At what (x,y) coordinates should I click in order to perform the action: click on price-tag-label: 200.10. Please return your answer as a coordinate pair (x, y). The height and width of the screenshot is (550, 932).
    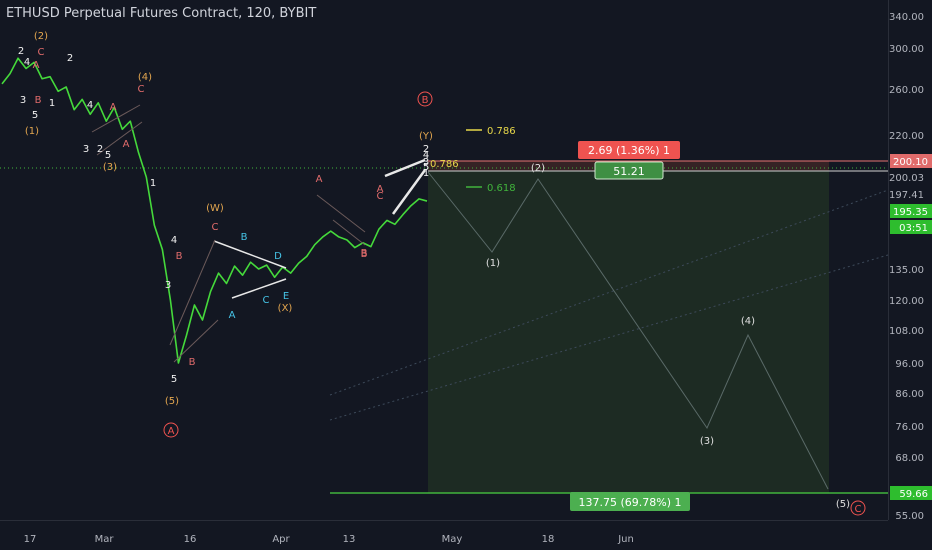
    Looking at the image, I should click on (910, 162).